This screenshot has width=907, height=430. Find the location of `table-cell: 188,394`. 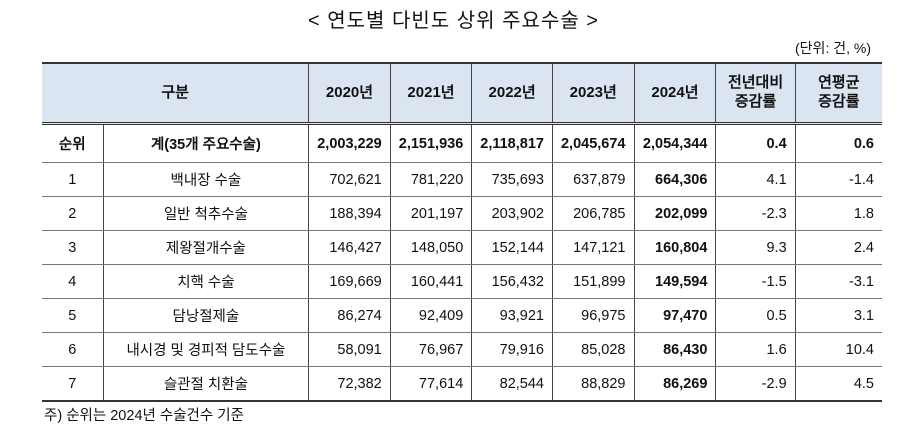

table-cell: 188,394 is located at coordinates (349, 213).